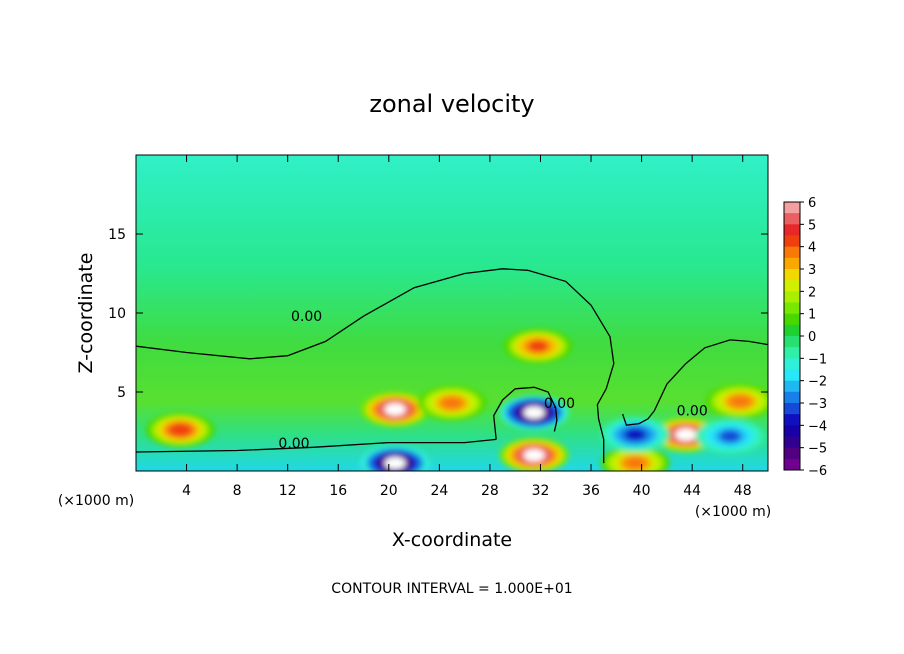 The height and width of the screenshot is (654, 904). What do you see at coordinates (86, 313) in the screenshot?
I see `y-axis-title: Z-coordinate` at bounding box center [86, 313].